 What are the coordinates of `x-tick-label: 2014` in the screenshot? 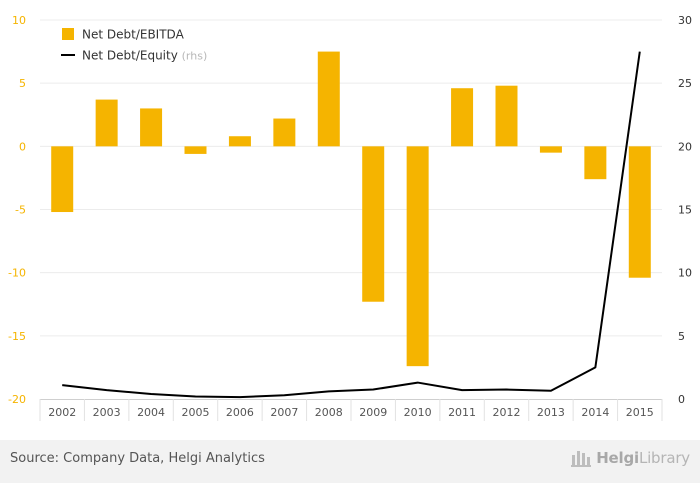 It's located at (595, 412).